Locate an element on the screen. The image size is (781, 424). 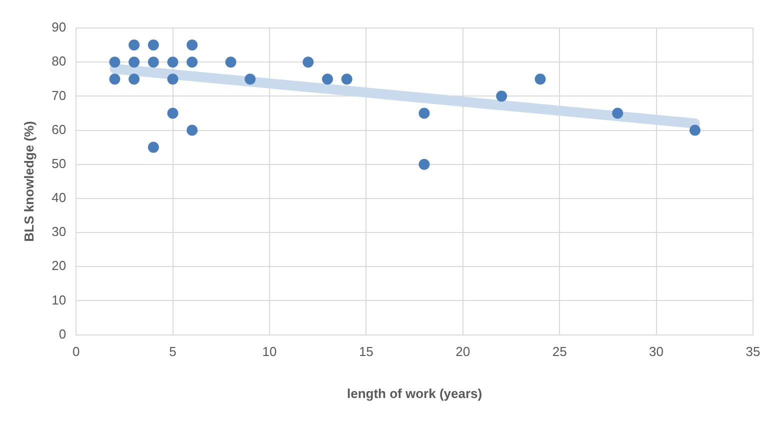
x-axis-title: length of work (years) is located at coordinates (414, 393).